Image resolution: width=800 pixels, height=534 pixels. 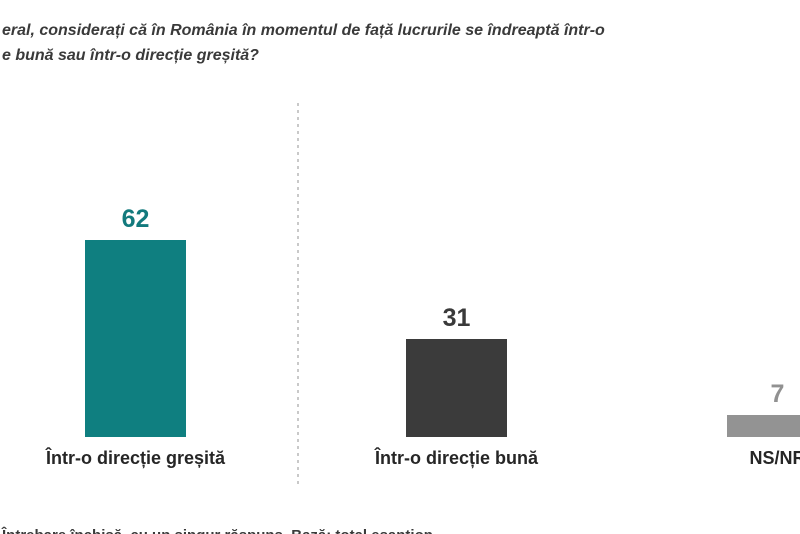 What do you see at coordinates (456, 458) in the screenshot?
I see `bar-label-buna: Într-o direcție bună` at bounding box center [456, 458].